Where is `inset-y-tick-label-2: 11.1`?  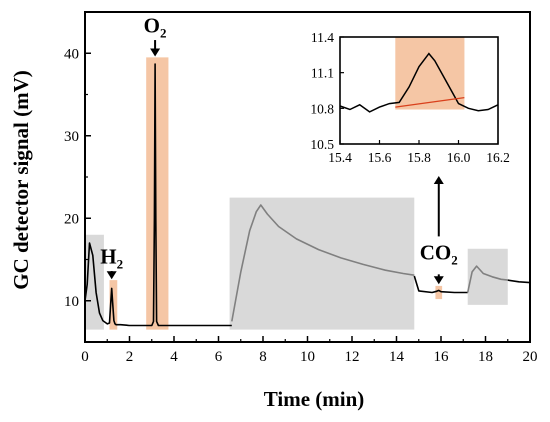 inset-y-tick-label-2: 11.1 is located at coordinates (322, 73).